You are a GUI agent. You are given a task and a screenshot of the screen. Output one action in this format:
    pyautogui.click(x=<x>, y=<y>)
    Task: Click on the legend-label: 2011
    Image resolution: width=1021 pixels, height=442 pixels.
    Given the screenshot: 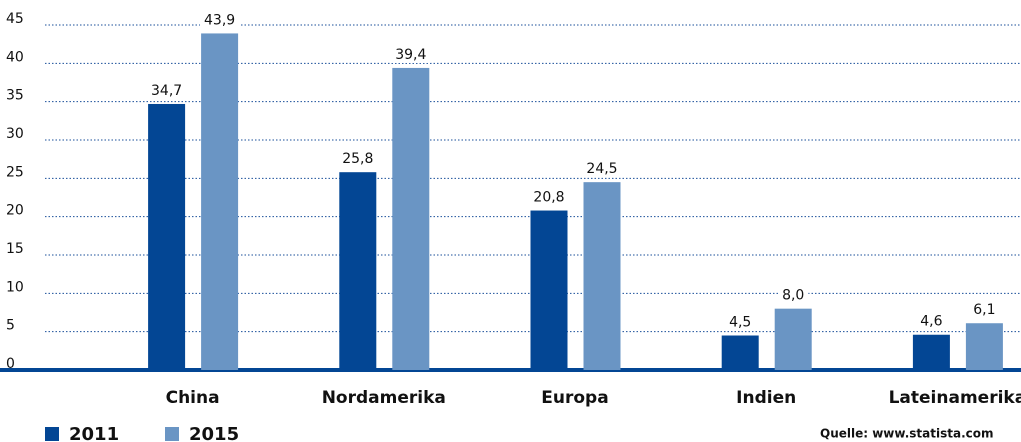 What is the action you would take?
    pyautogui.click(x=94, y=433)
    